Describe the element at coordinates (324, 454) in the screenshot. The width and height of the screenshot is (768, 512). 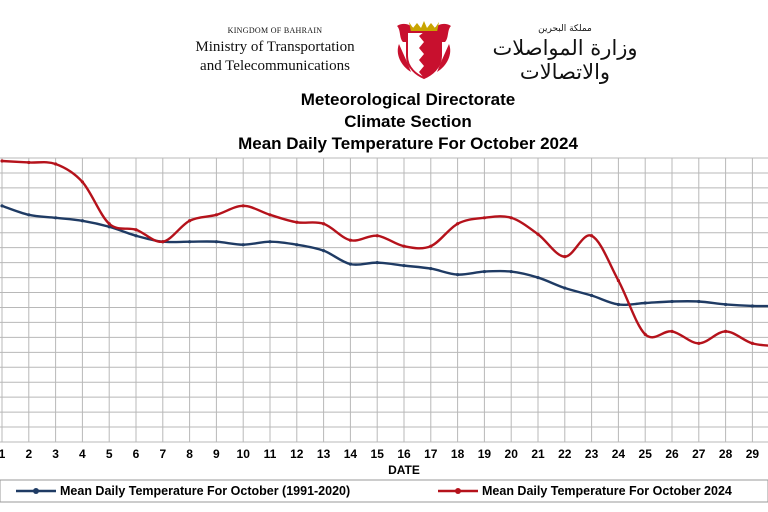
I see `x-tick-label: 13` at that location.